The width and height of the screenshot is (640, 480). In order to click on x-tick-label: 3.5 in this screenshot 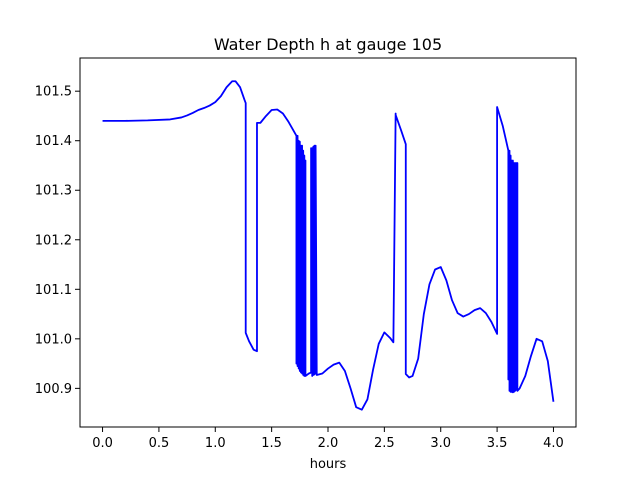, I will do `click(497, 443)`.